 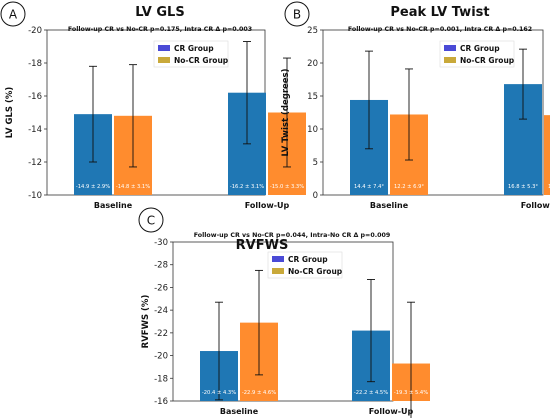 What do you see at coordinates (439, 12) in the screenshot?
I see `chart-title: Peak LV Twist` at bounding box center [439, 12].